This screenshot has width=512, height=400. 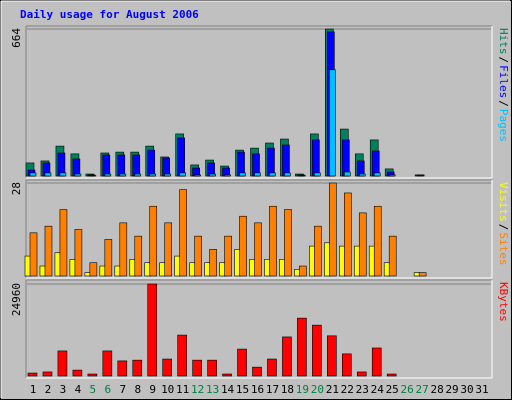 What do you see at coordinates (378, 389) in the screenshot?
I see `x-tick-label: 24` at bounding box center [378, 389].